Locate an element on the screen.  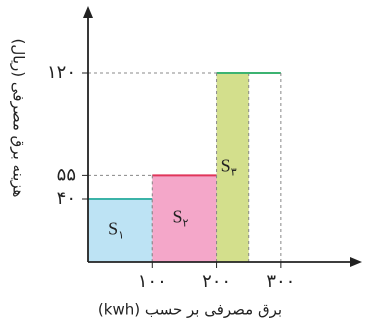
y-tick-label: ۴۰ is located at coordinates (66, 198).